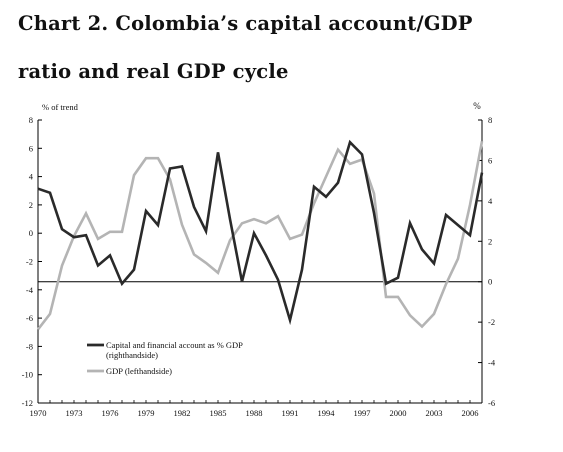 This screenshot has height=452, width=563. I want to click on left-tick-label: 8, so click(31, 120).